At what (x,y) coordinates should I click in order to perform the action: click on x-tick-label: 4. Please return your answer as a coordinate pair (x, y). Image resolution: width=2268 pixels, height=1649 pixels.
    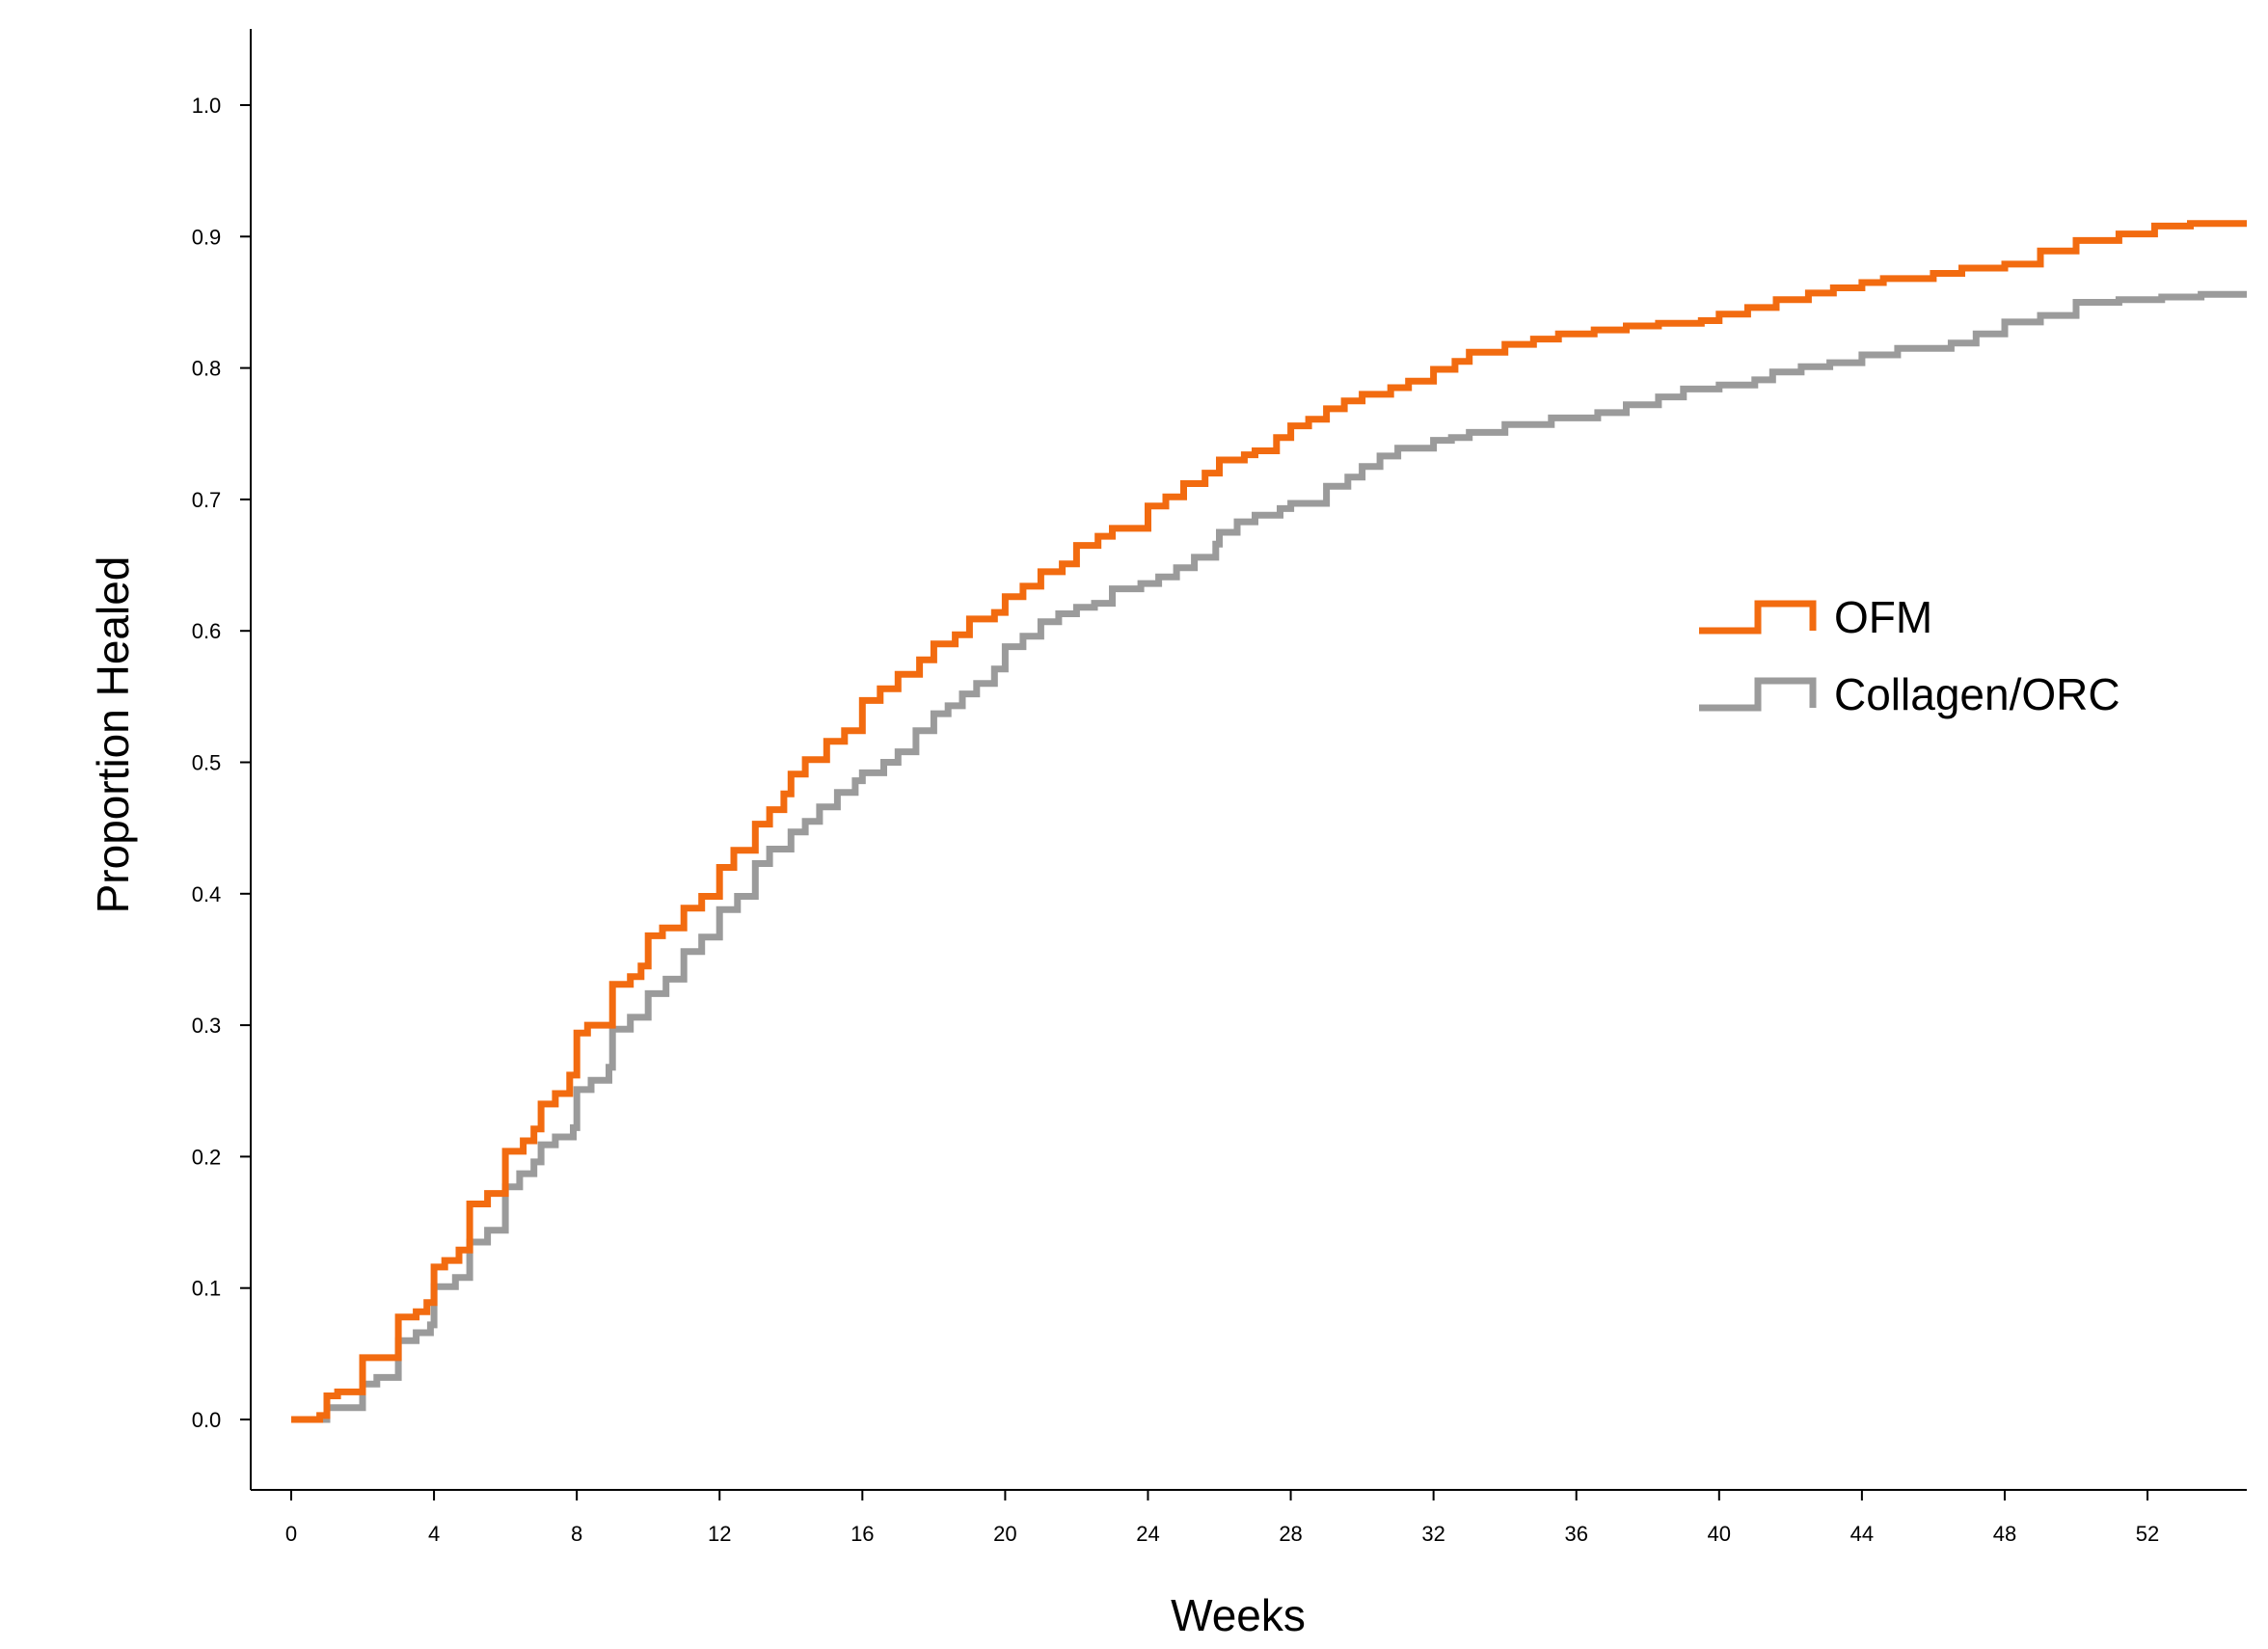
    Looking at the image, I should click on (434, 1534).